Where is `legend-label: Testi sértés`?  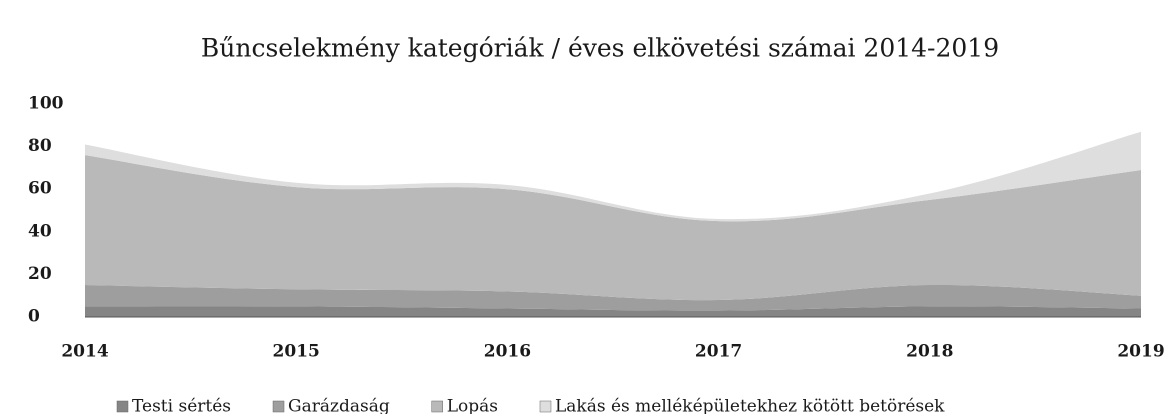
legend-label: Testi sértés is located at coordinates (181, 405).